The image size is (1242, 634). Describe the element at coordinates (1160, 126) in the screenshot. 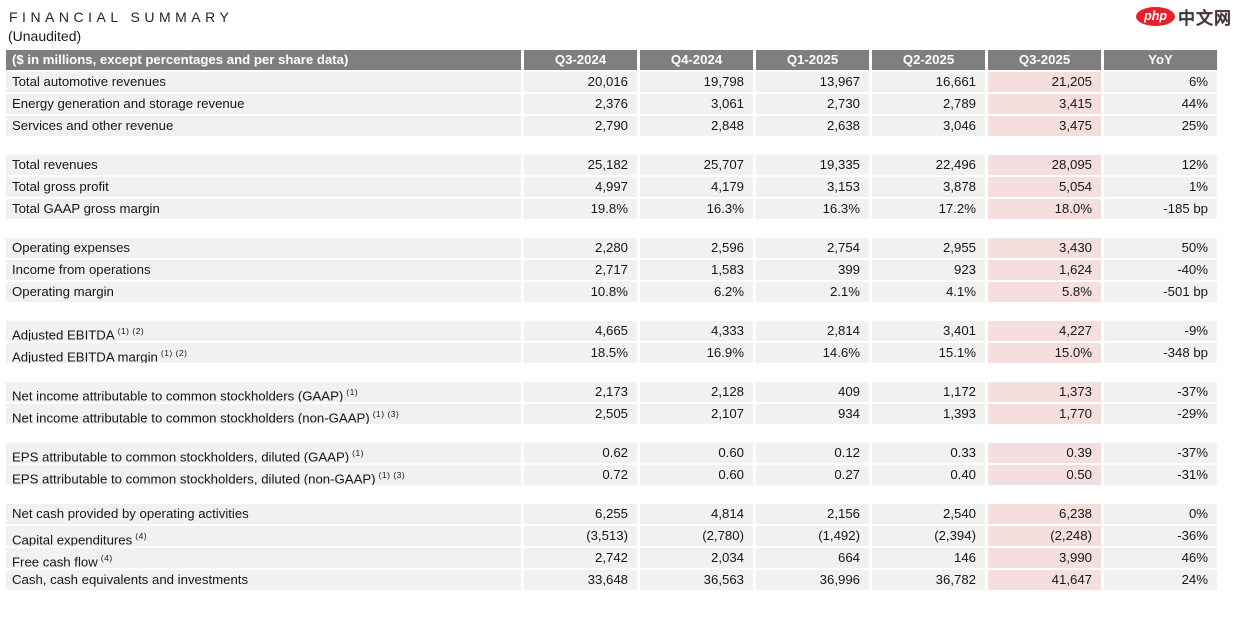

I see `value-cell: 25%` at that location.